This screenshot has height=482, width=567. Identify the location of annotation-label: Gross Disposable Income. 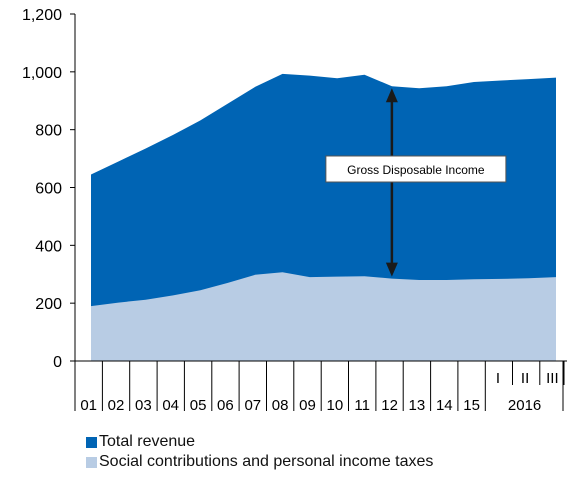
(416, 170).